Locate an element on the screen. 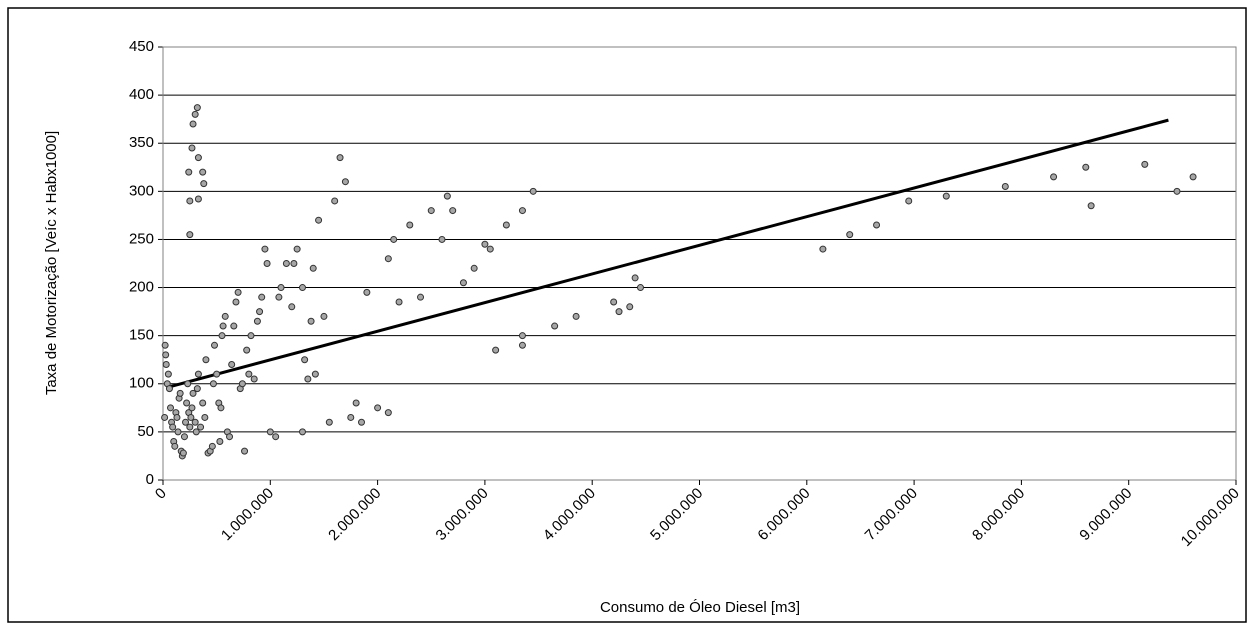 Image resolution: width=1254 pixels, height=630 pixels. y-tick-label: 350 is located at coordinates (141, 142).